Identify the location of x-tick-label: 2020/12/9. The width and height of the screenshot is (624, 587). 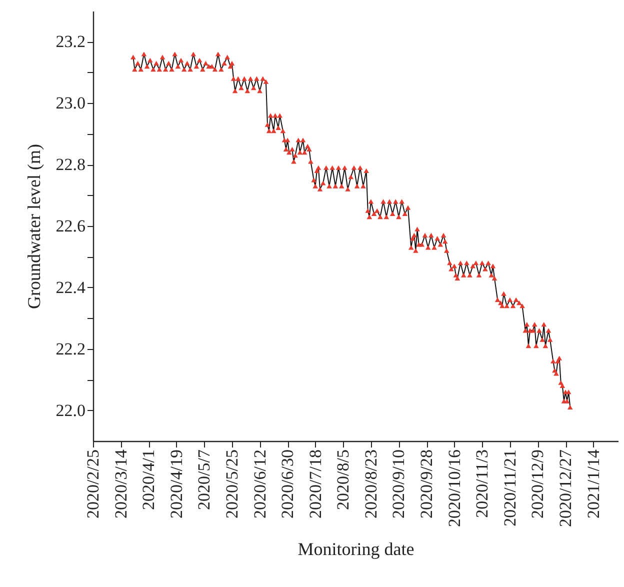
(538, 484).